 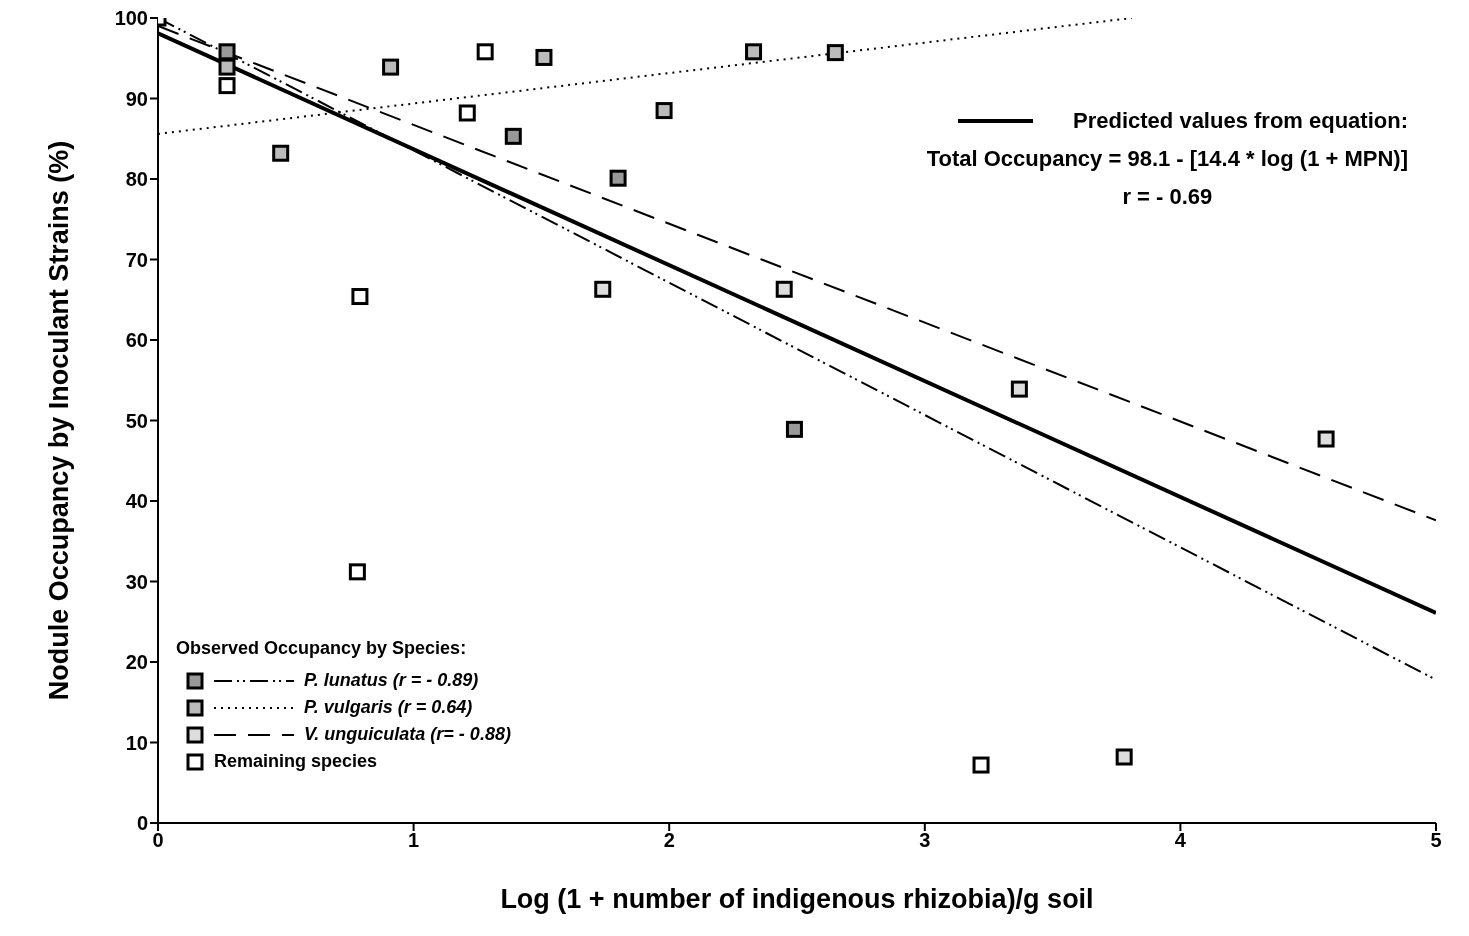 I want to click on x-tick-label: 0, so click(x=158, y=840).